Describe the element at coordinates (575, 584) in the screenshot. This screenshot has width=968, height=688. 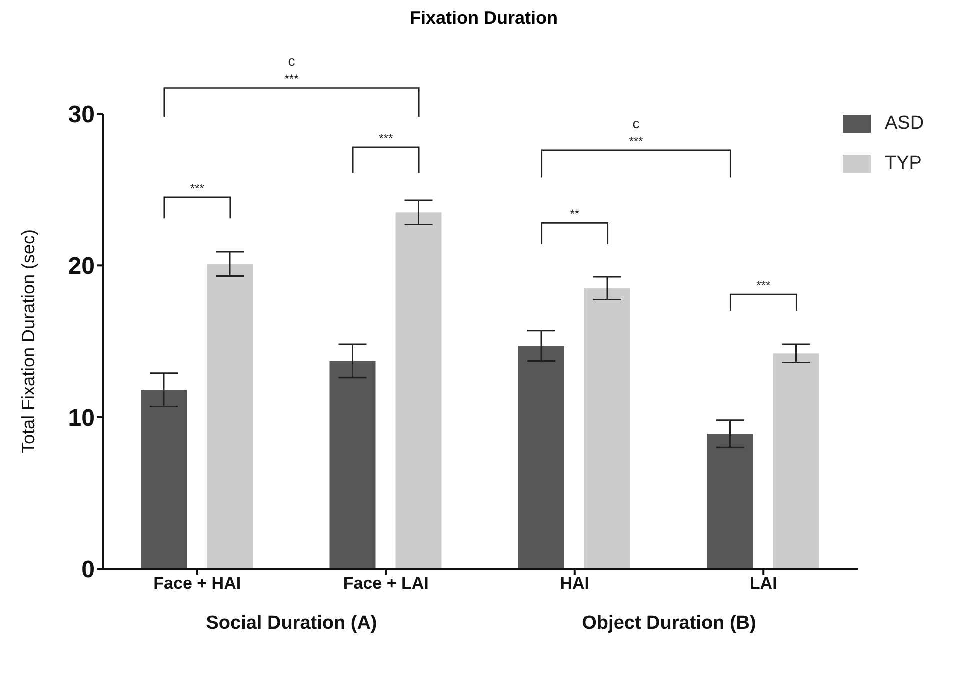
I see `x-tick-label: HAI` at that location.